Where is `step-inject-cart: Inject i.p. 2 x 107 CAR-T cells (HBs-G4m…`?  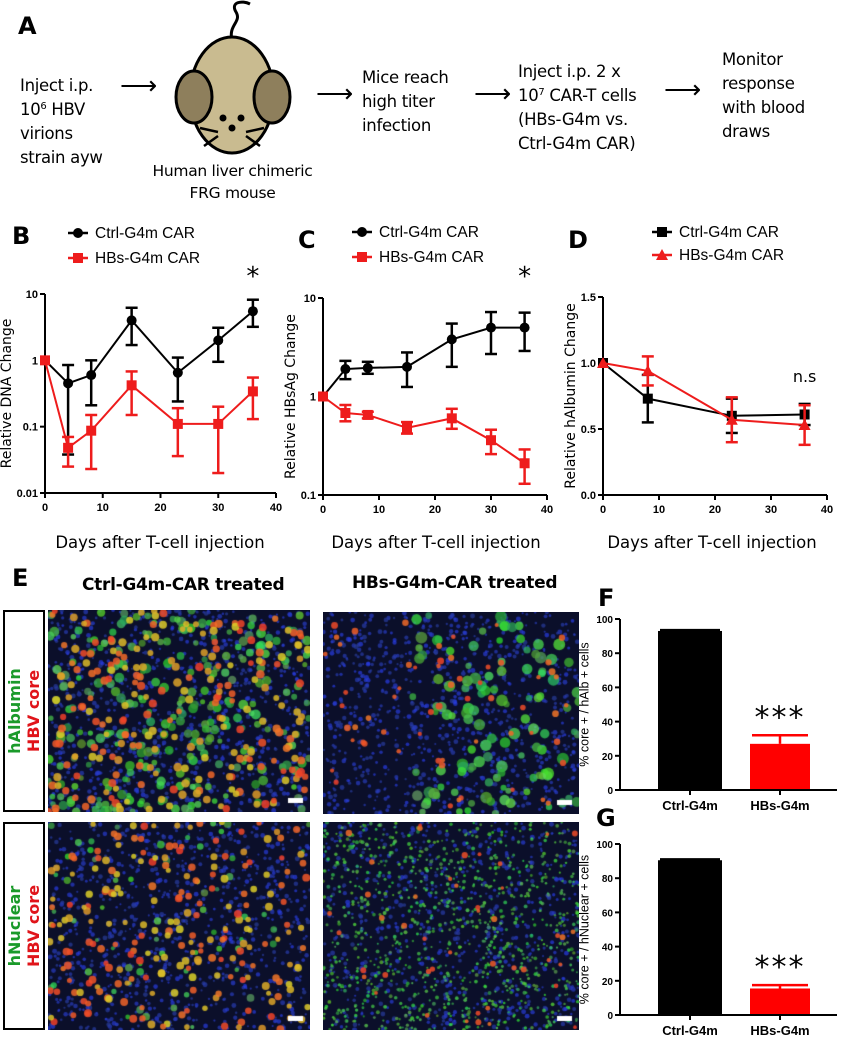 step-inject-cart: Inject i.p. 2 x 107 CAR-T cells (HBs-G4m… is located at coordinates (577, 108).